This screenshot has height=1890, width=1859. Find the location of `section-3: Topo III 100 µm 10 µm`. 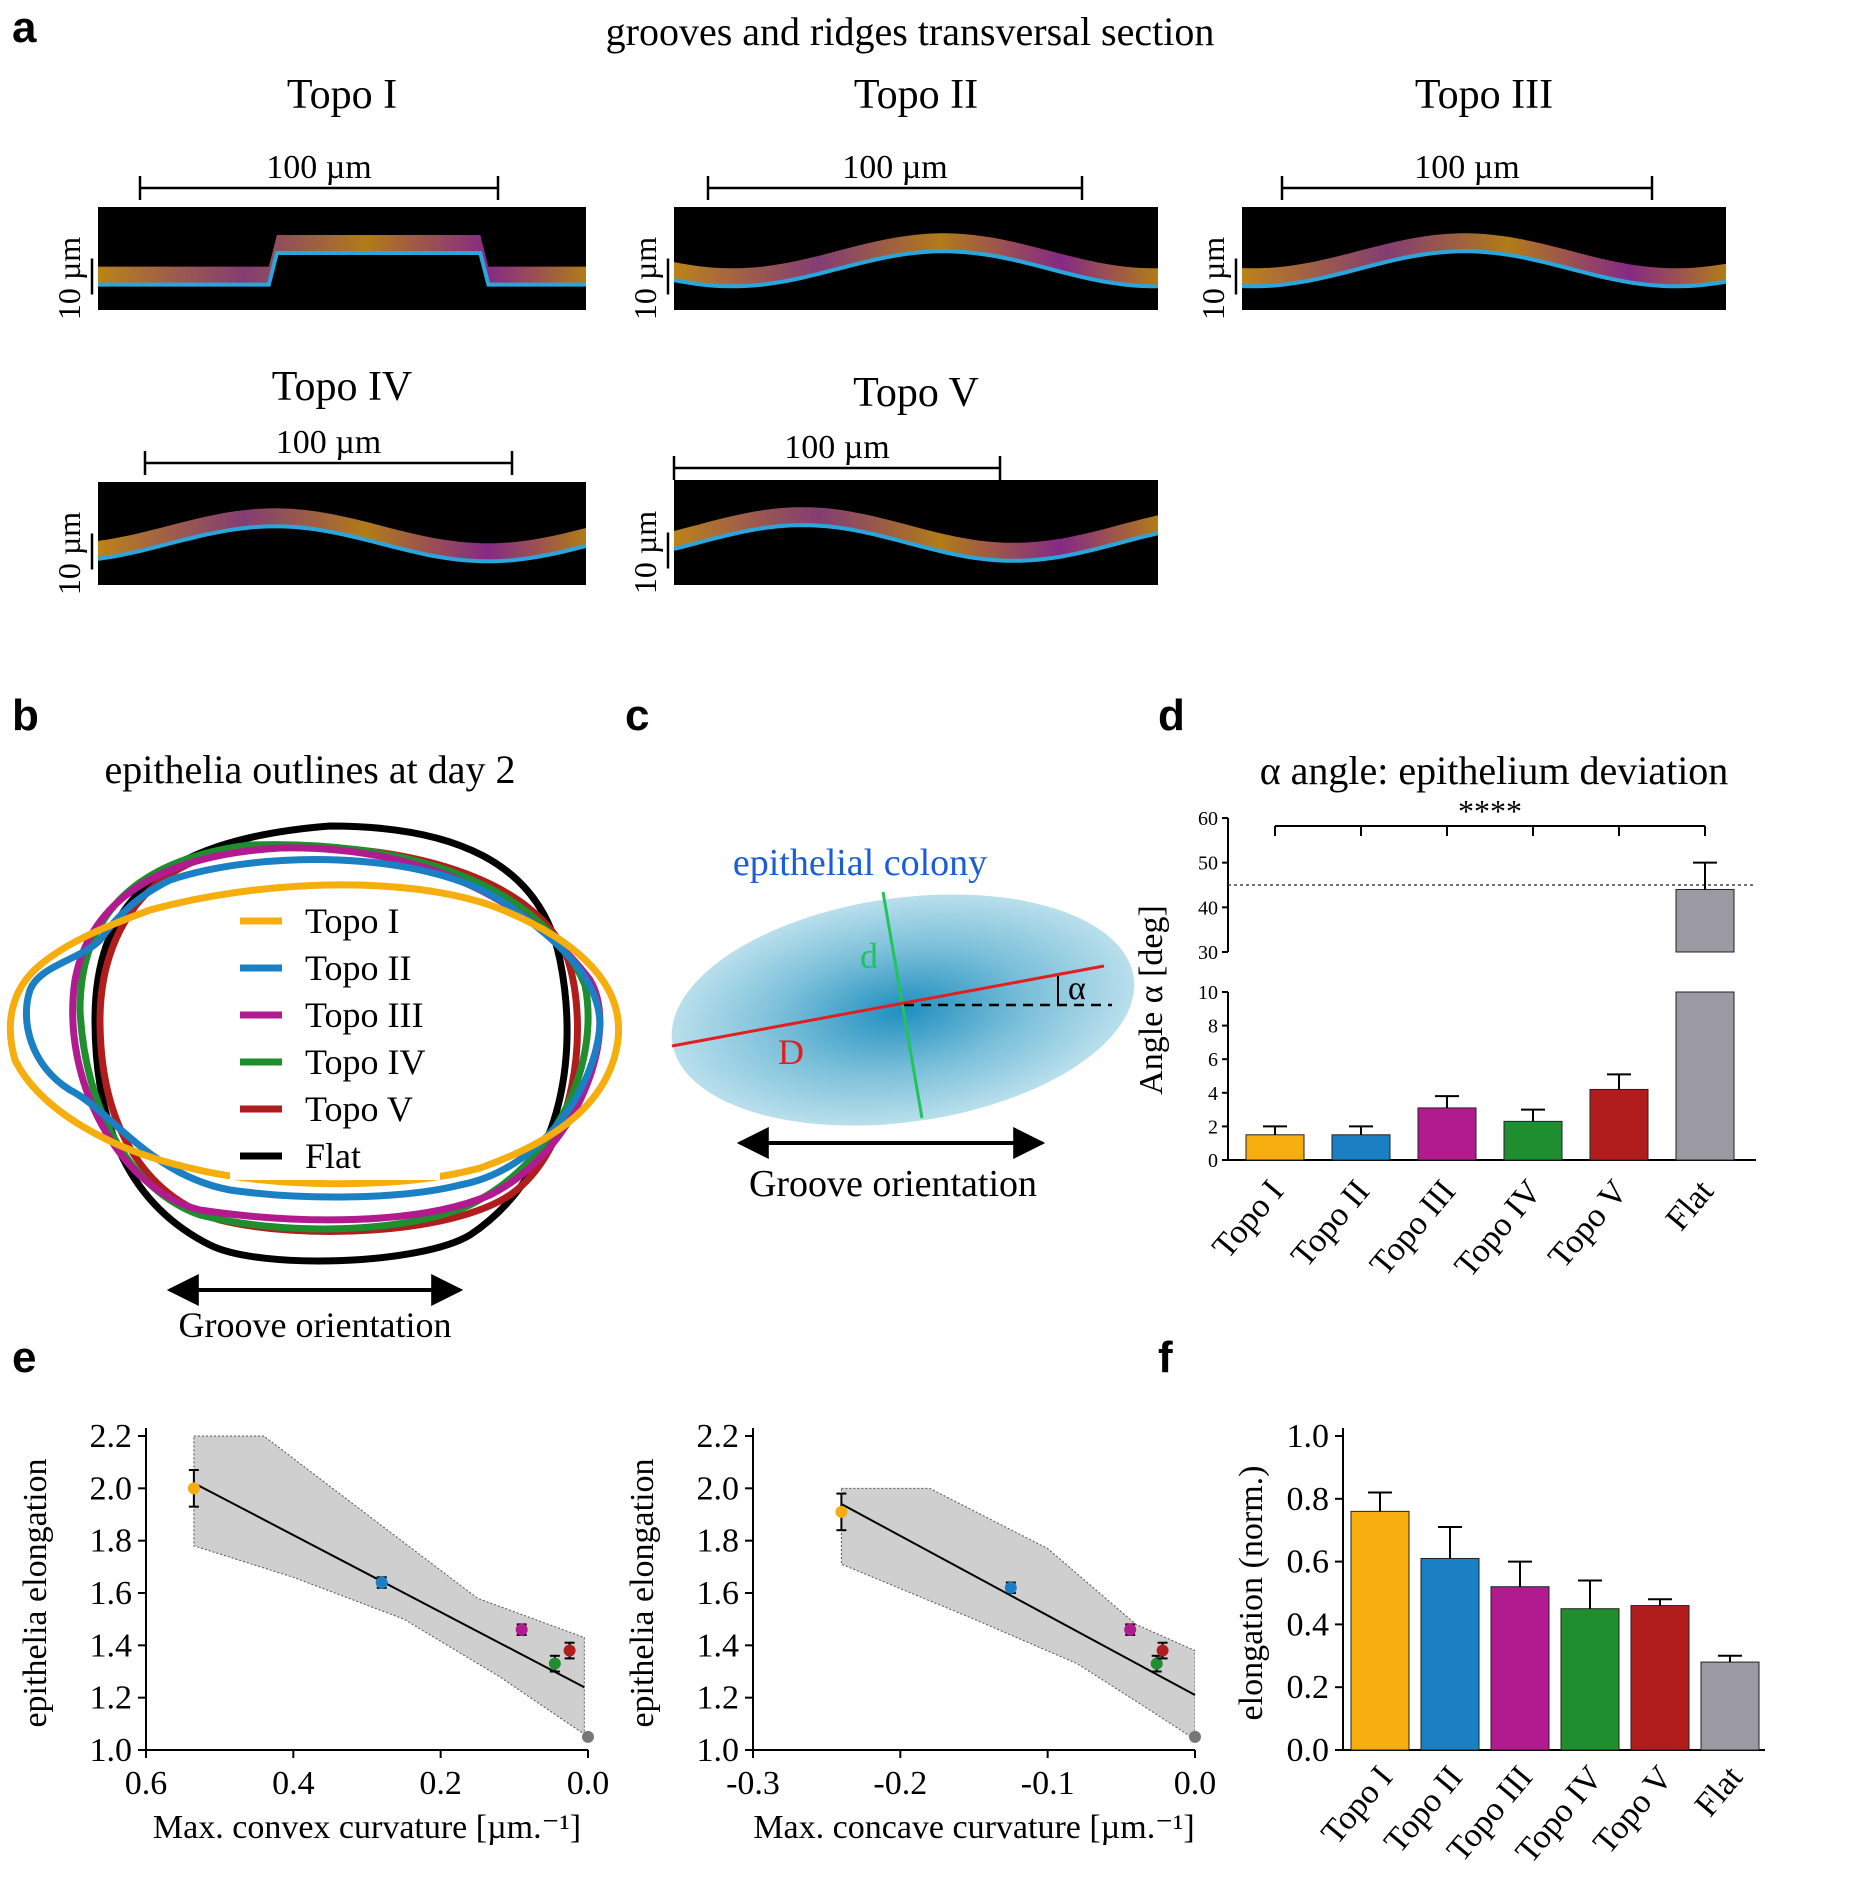

section-3: Topo III 100 µm 10 µm is located at coordinates (1461, 196).